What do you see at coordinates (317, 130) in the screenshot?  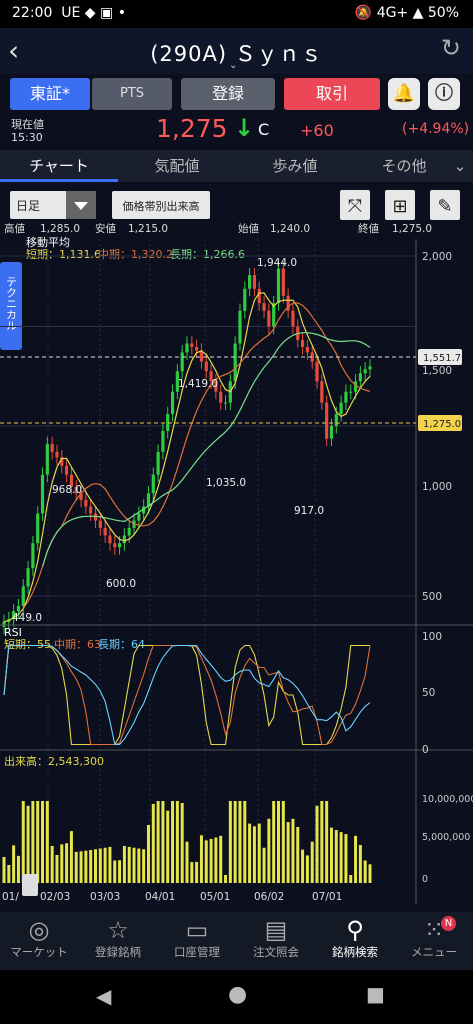 I see `price-change: +60` at bounding box center [317, 130].